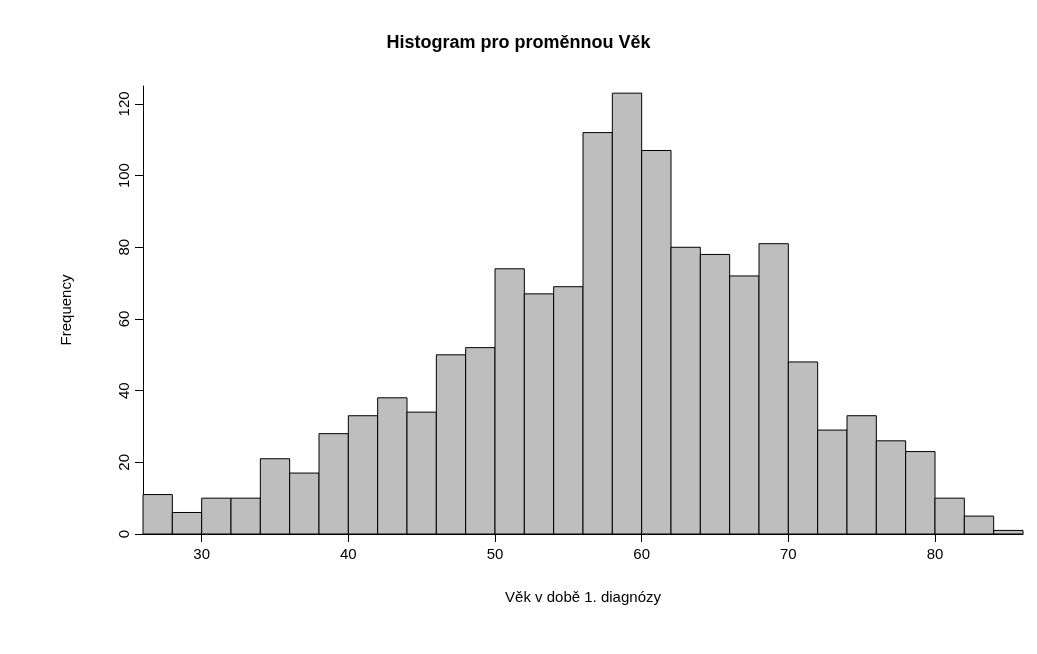  Describe the element at coordinates (123, 104) in the screenshot. I see `y-tick-label: 120` at that location.